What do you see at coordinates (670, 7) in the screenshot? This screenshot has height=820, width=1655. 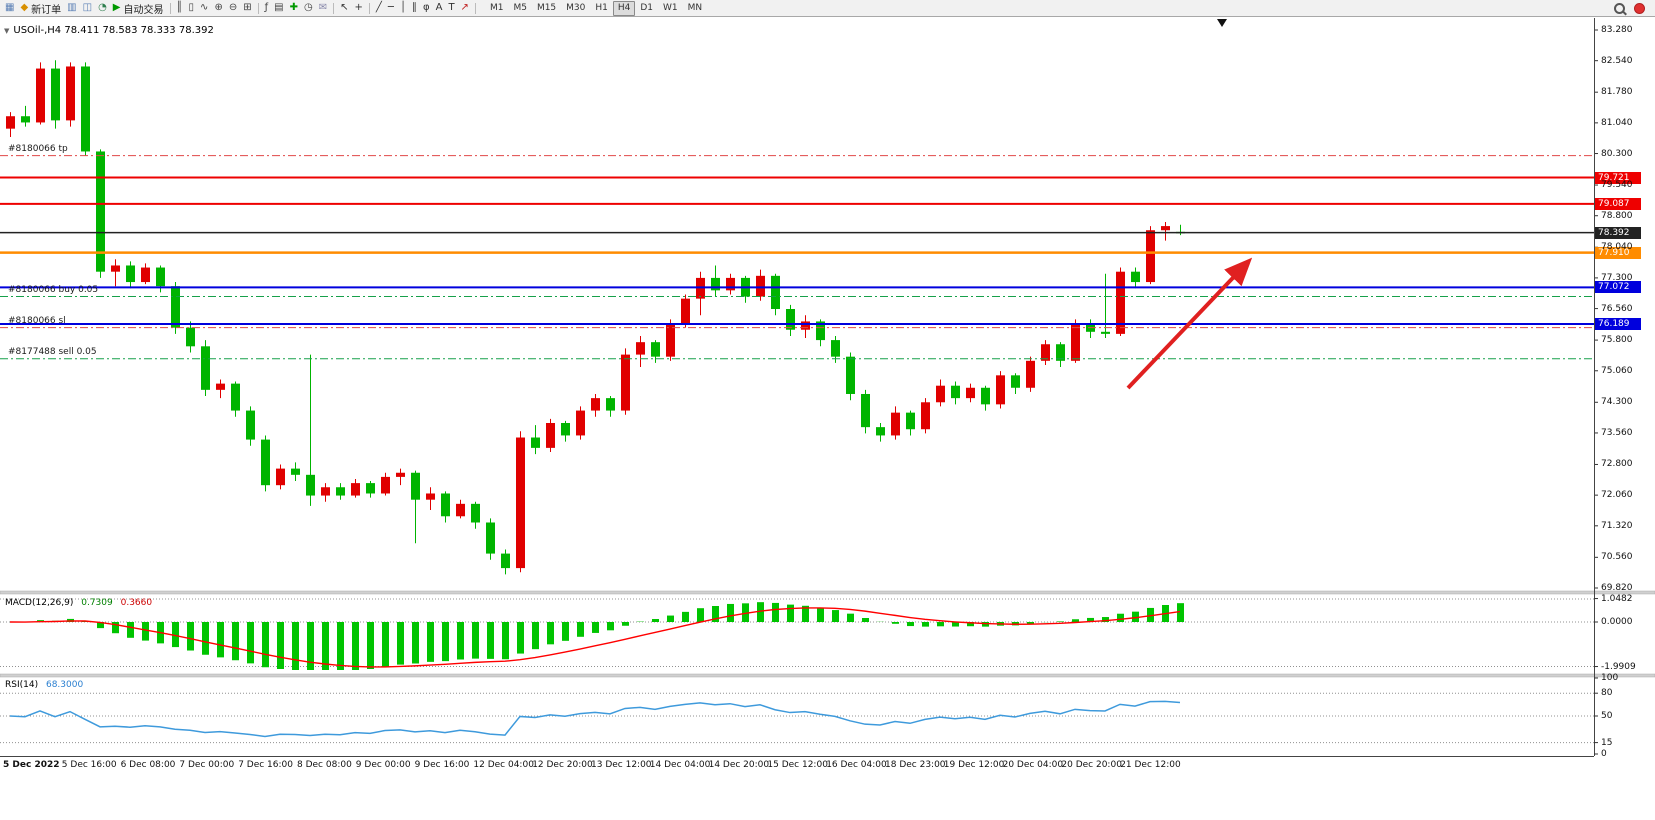 I see `timeframe-button-w1: W1` at bounding box center [670, 7].